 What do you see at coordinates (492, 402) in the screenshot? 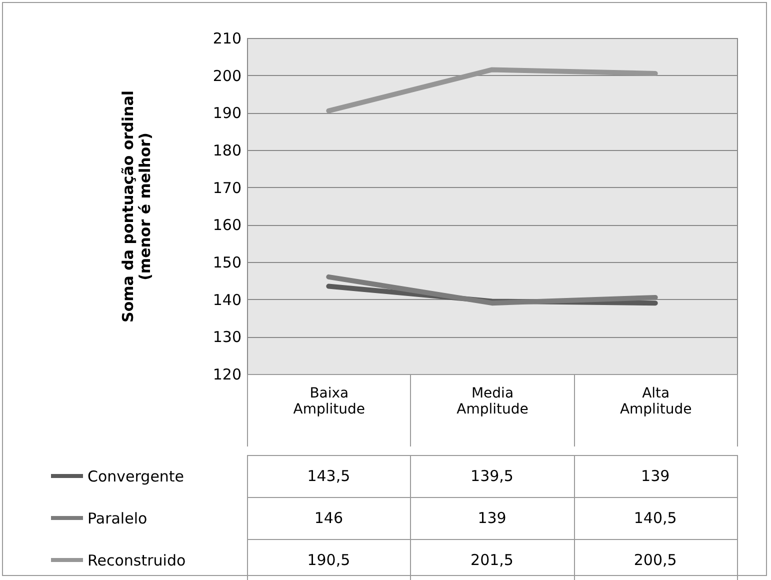
I see `x-tick-label: Media Amplitude` at bounding box center [492, 402].